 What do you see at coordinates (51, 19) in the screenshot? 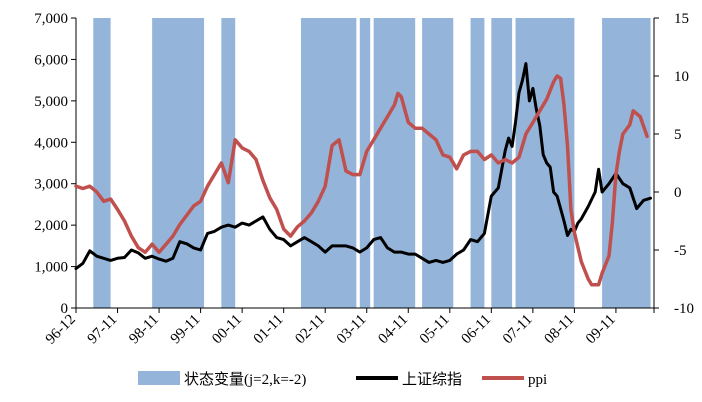
I see `y-left-tick-label: 7,000` at bounding box center [51, 19].